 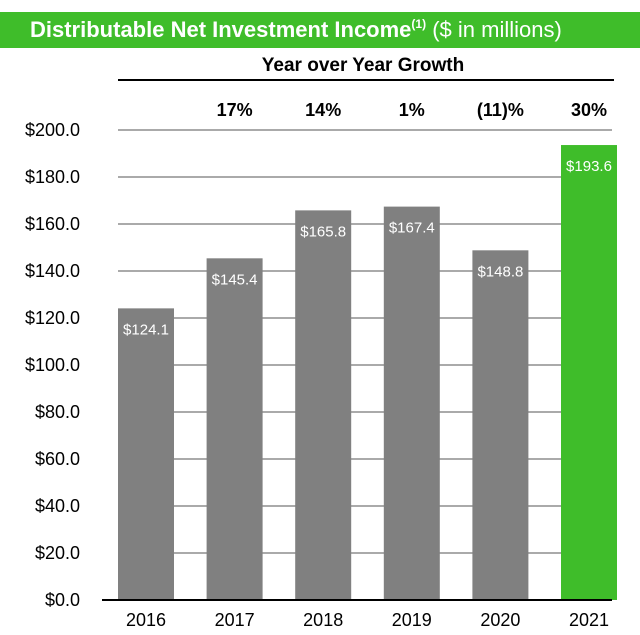 I want to click on growth-heading: Year over Year Growth, so click(x=363, y=65).